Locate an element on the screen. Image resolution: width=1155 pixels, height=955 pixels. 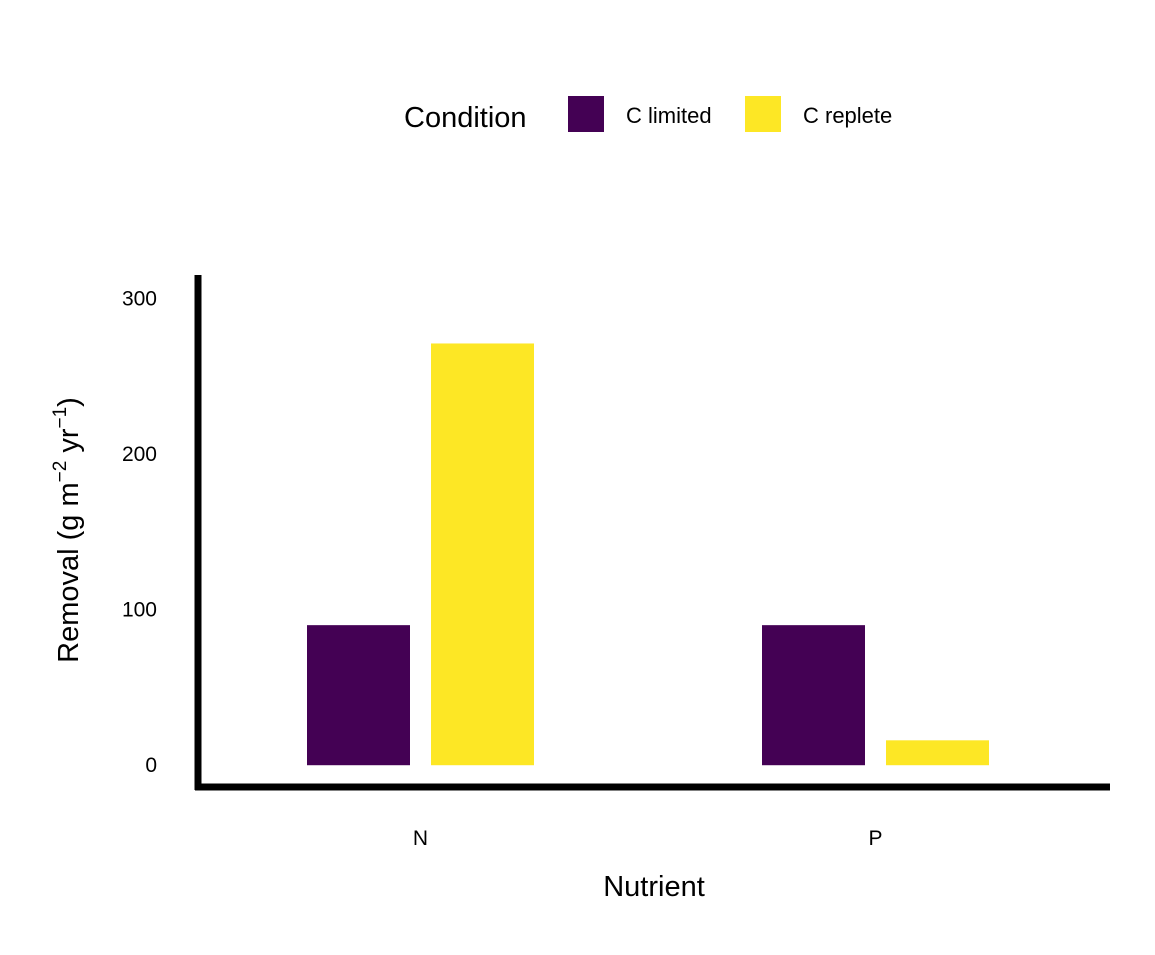
y-tick-label: 0 is located at coordinates (151, 765).